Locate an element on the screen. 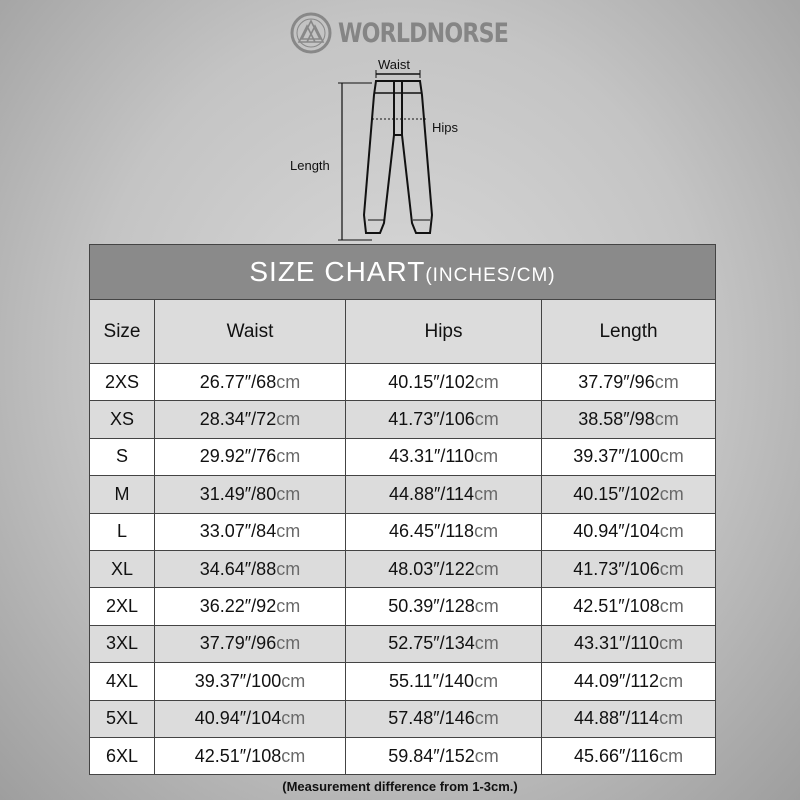  table-row: M 31.49″/80cm 44.88″/114cm 40.15″/102cm is located at coordinates (402, 494).